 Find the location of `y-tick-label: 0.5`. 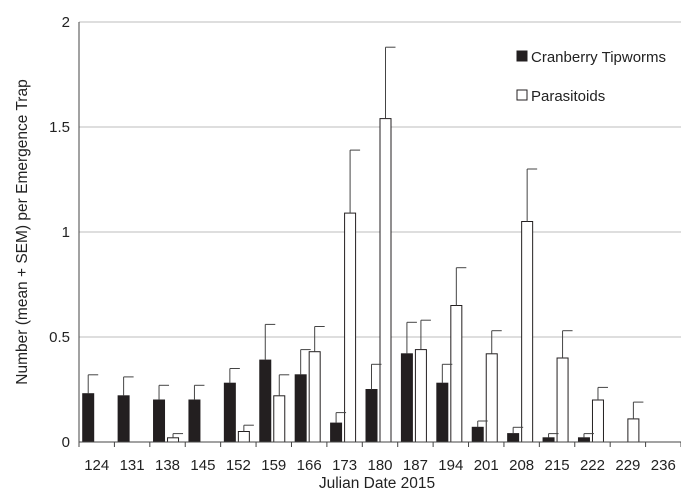

y-tick-label: 0.5 is located at coordinates (59, 337).